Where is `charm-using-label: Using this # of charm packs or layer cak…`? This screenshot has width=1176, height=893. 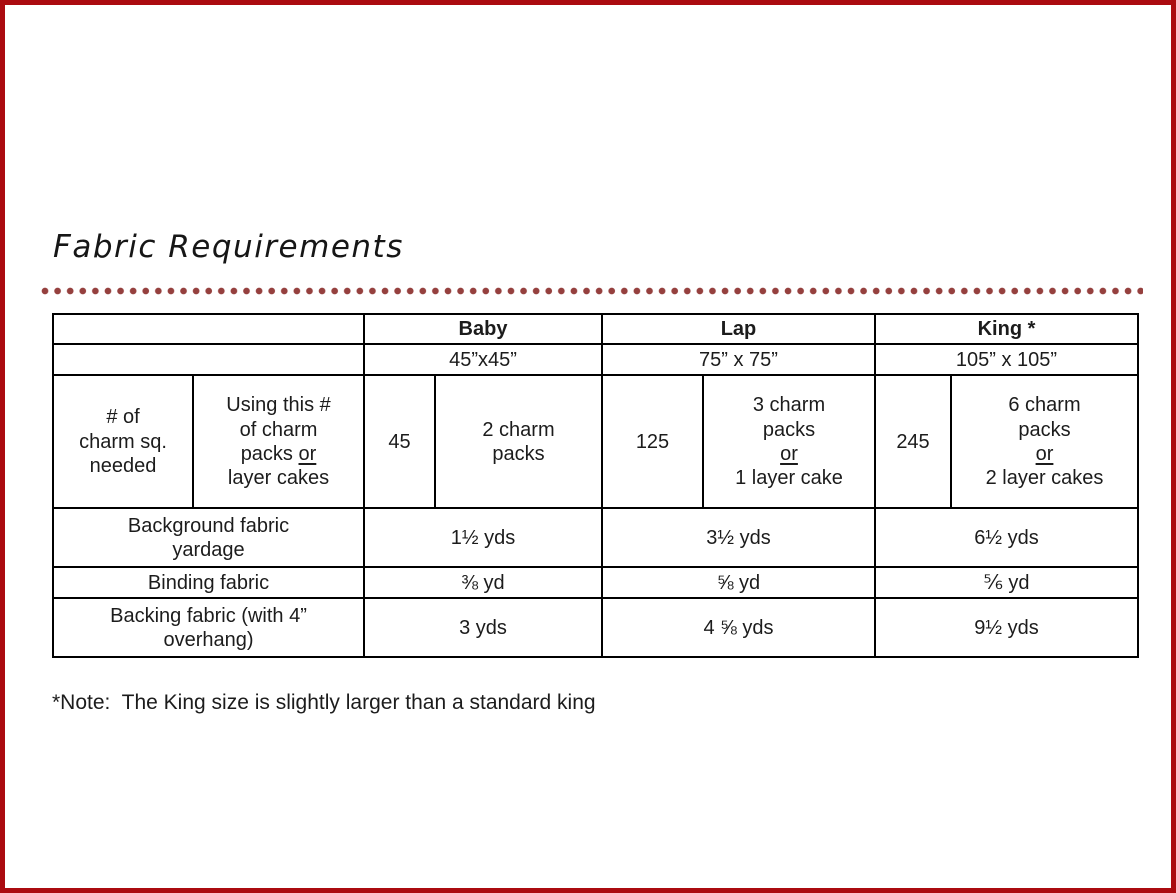
charm-using-label: Using this # of charm packs or layer cak… is located at coordinates (278, 442).